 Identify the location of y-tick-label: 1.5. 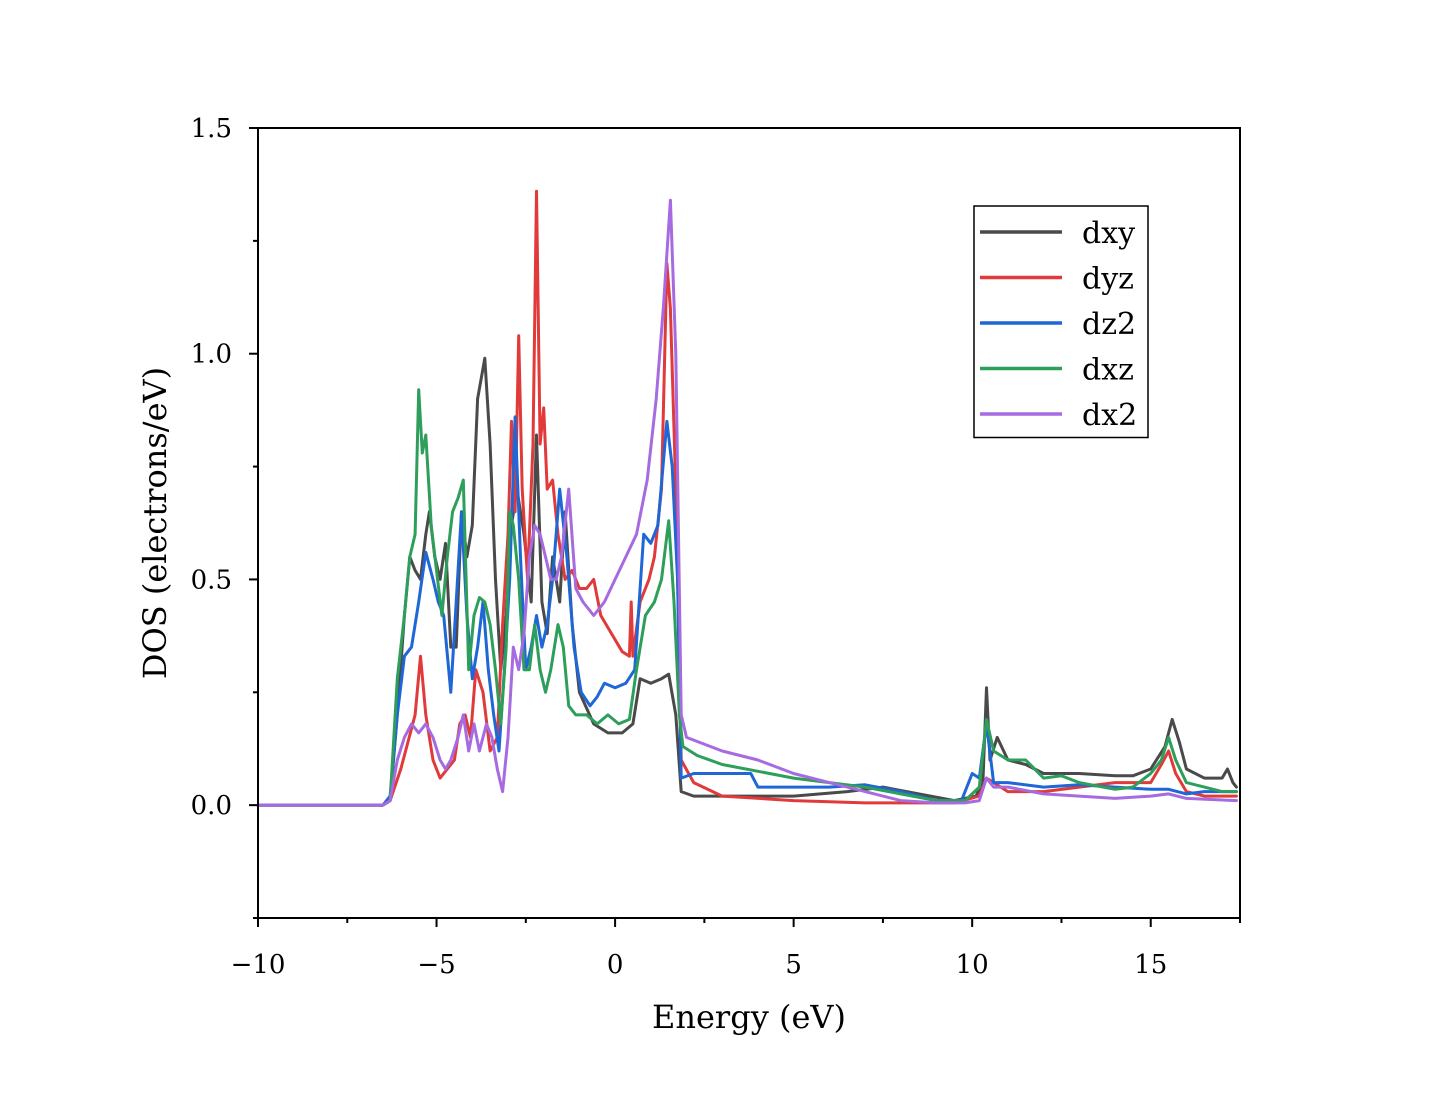
(211, 129).